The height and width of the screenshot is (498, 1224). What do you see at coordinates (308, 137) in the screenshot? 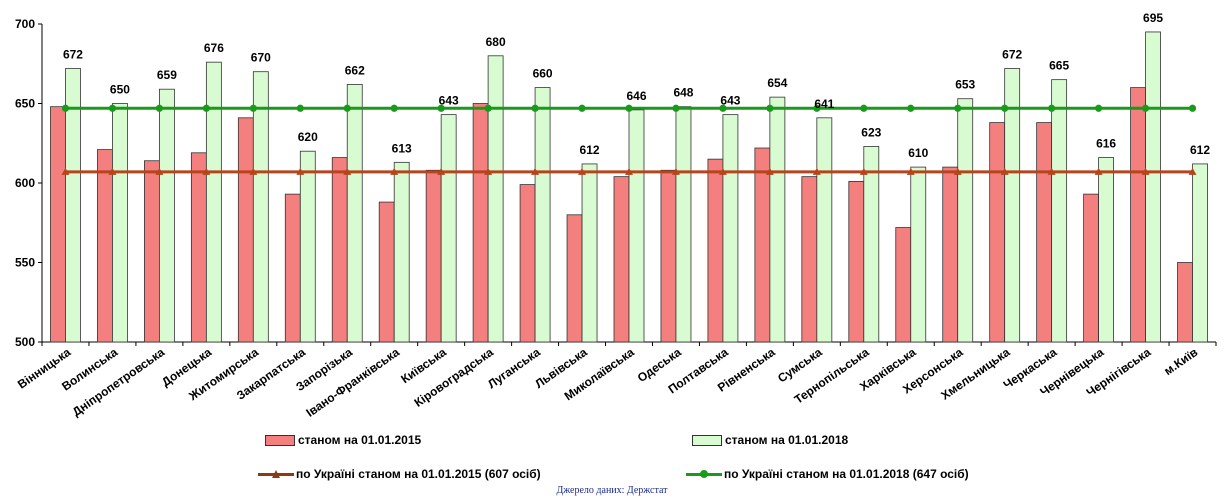
I see `data-label-2018: 620` at bounding box center [308, 137].